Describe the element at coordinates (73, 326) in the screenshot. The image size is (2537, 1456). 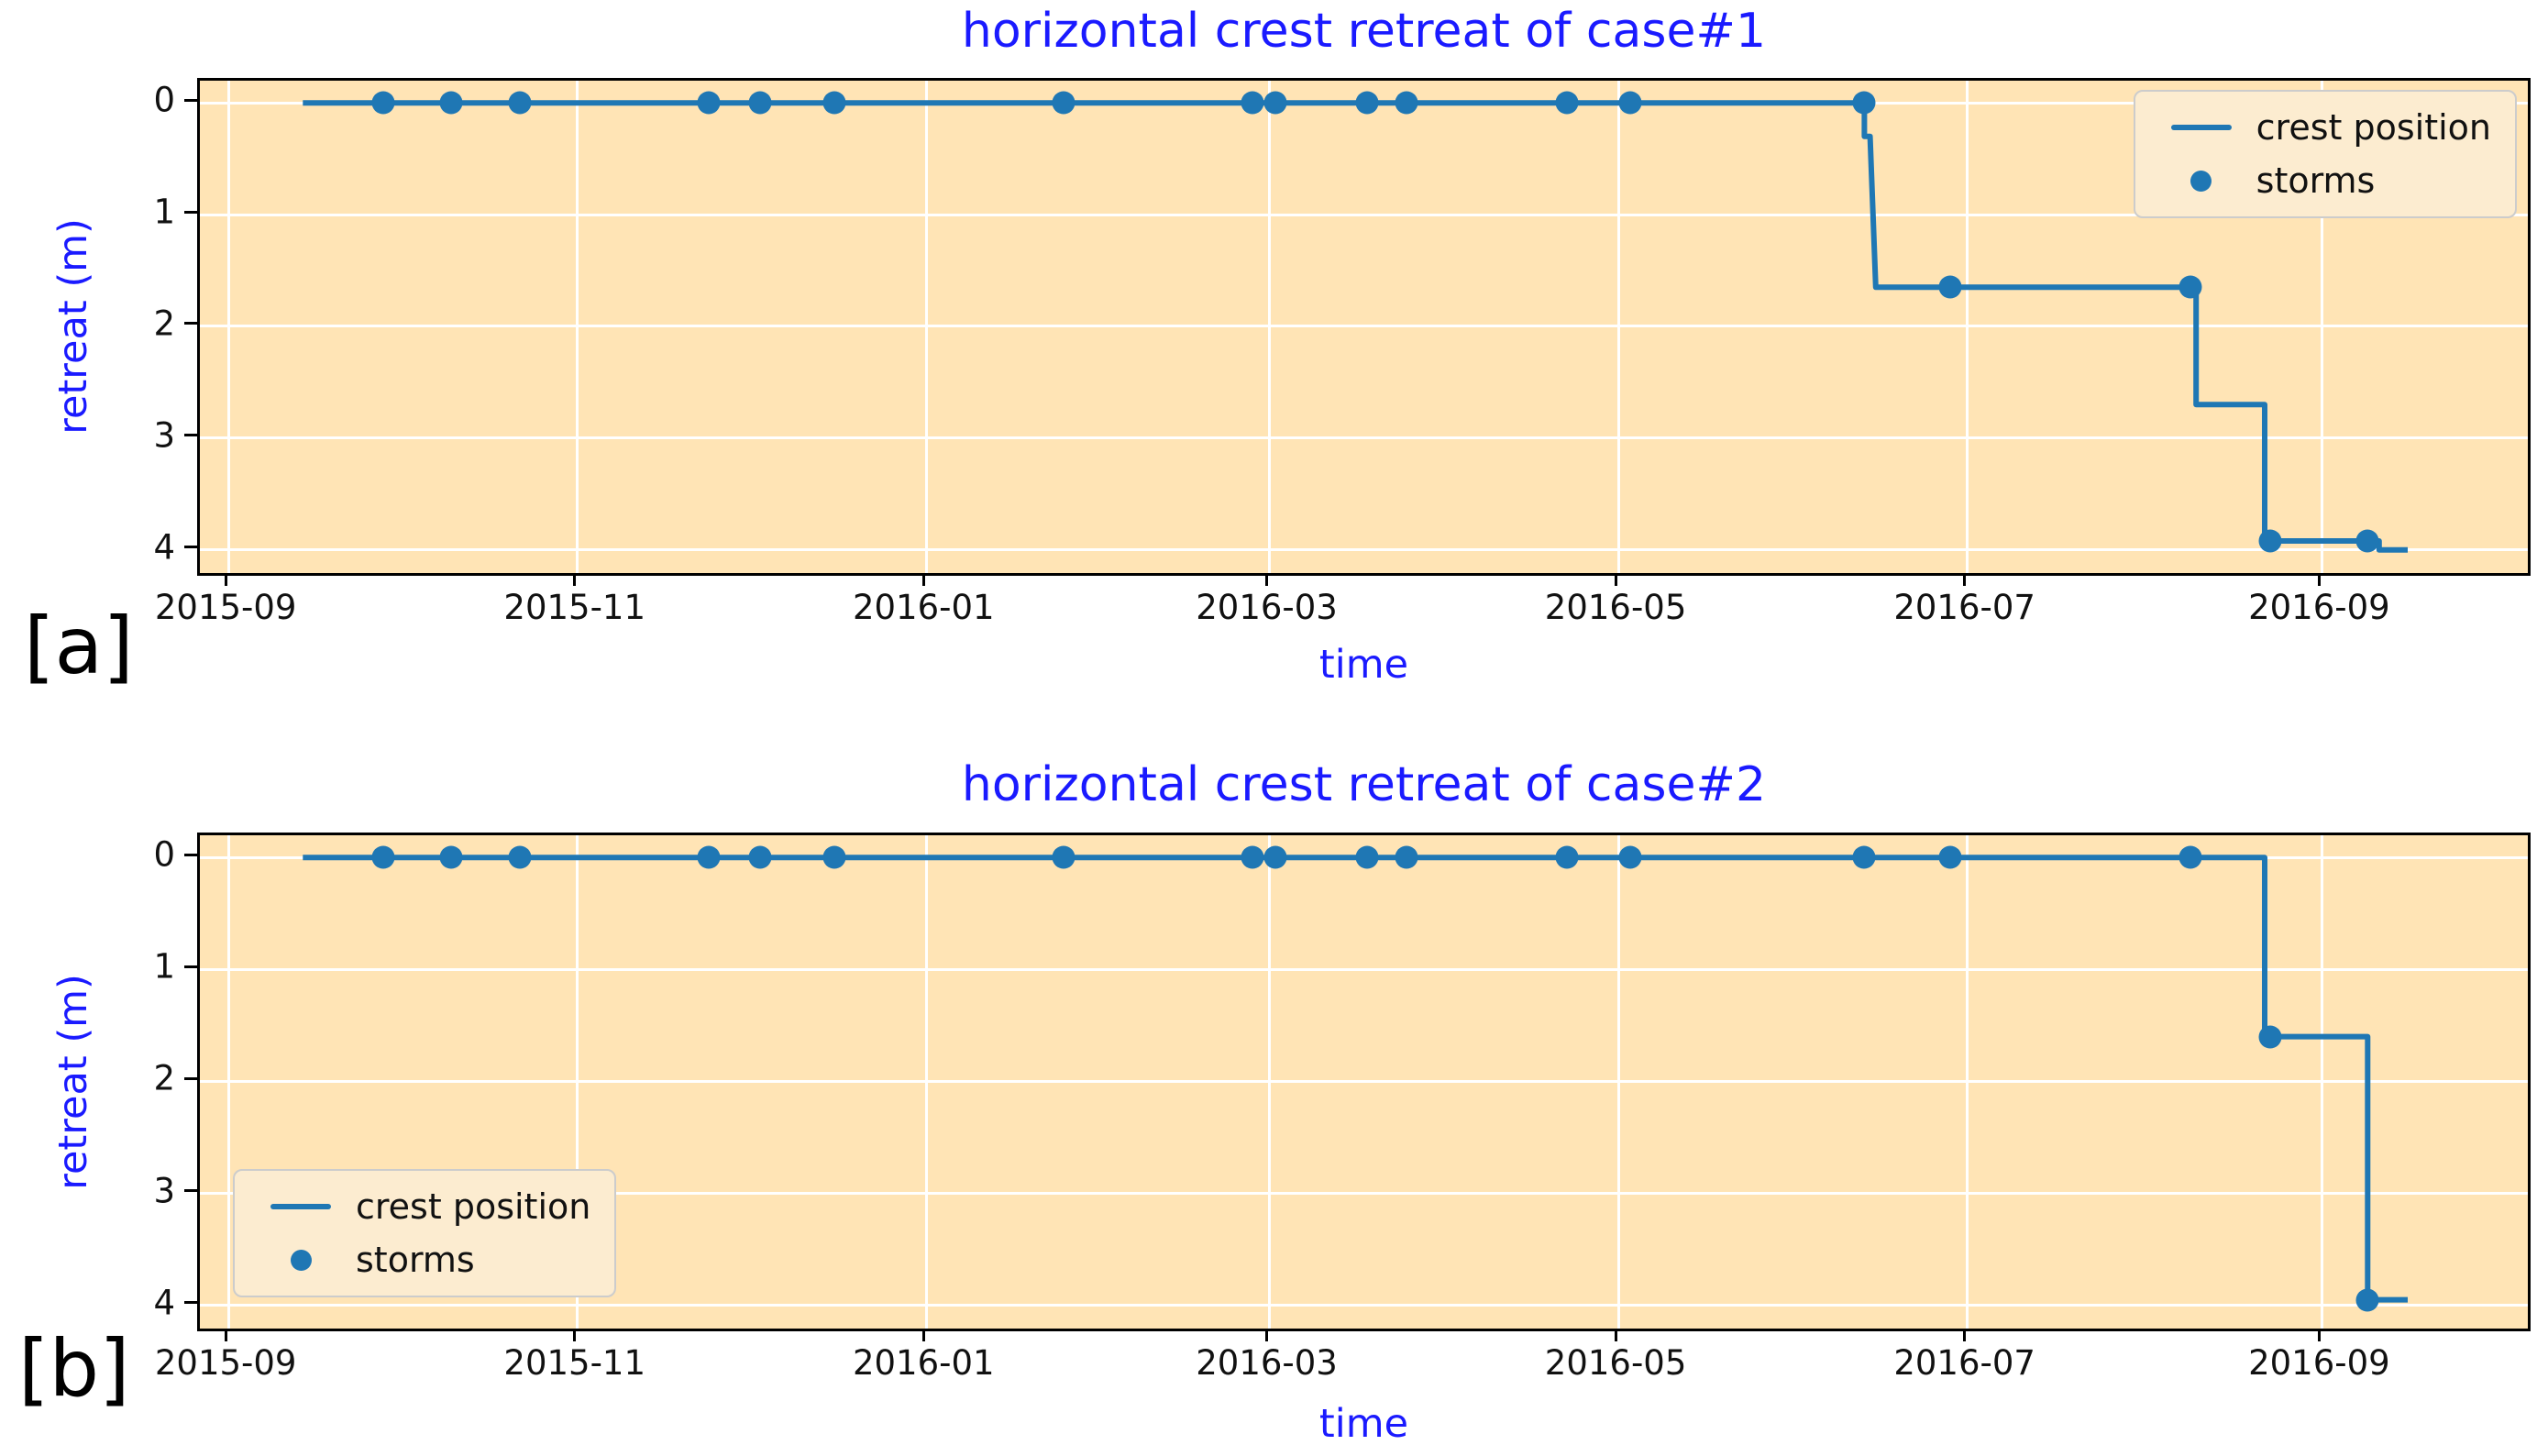
I see `chart-a-y-axis-label: retreat (m)` at that location.